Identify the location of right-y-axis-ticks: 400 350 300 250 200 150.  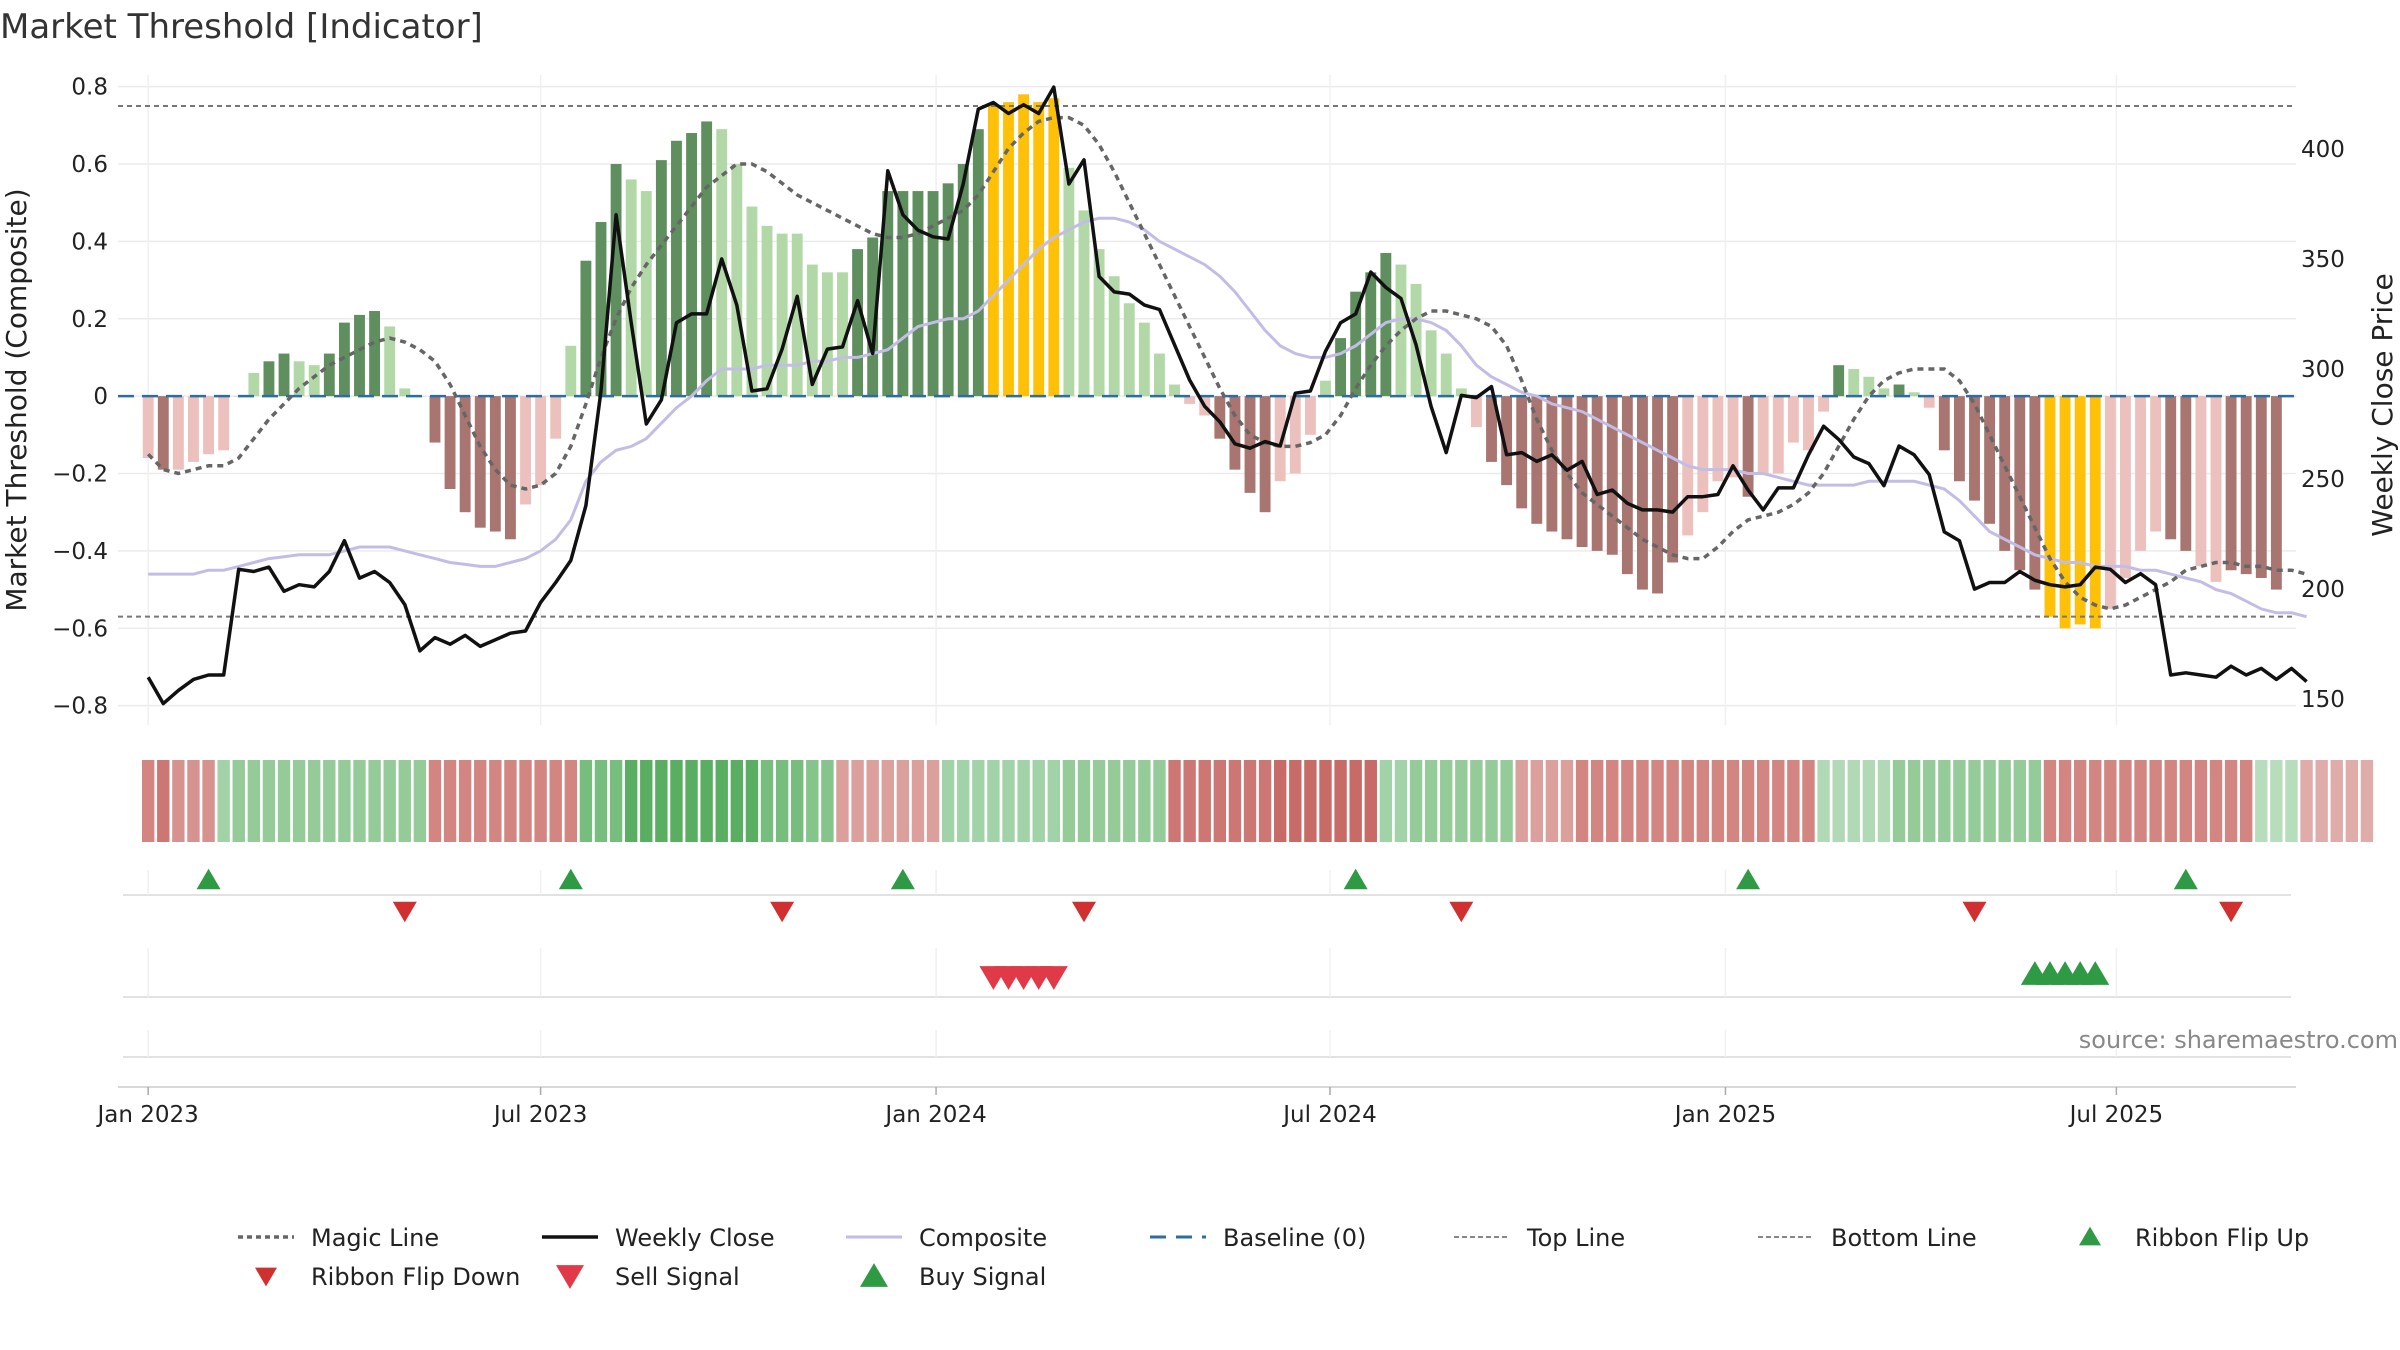
(2323, 425).